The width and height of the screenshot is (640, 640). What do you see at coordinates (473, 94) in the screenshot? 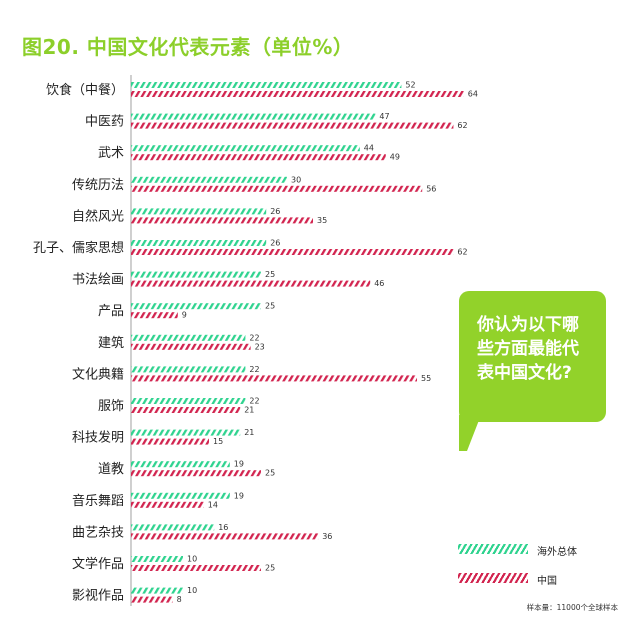
I see `value-label-china: 64` at bounding box center [473, 94].